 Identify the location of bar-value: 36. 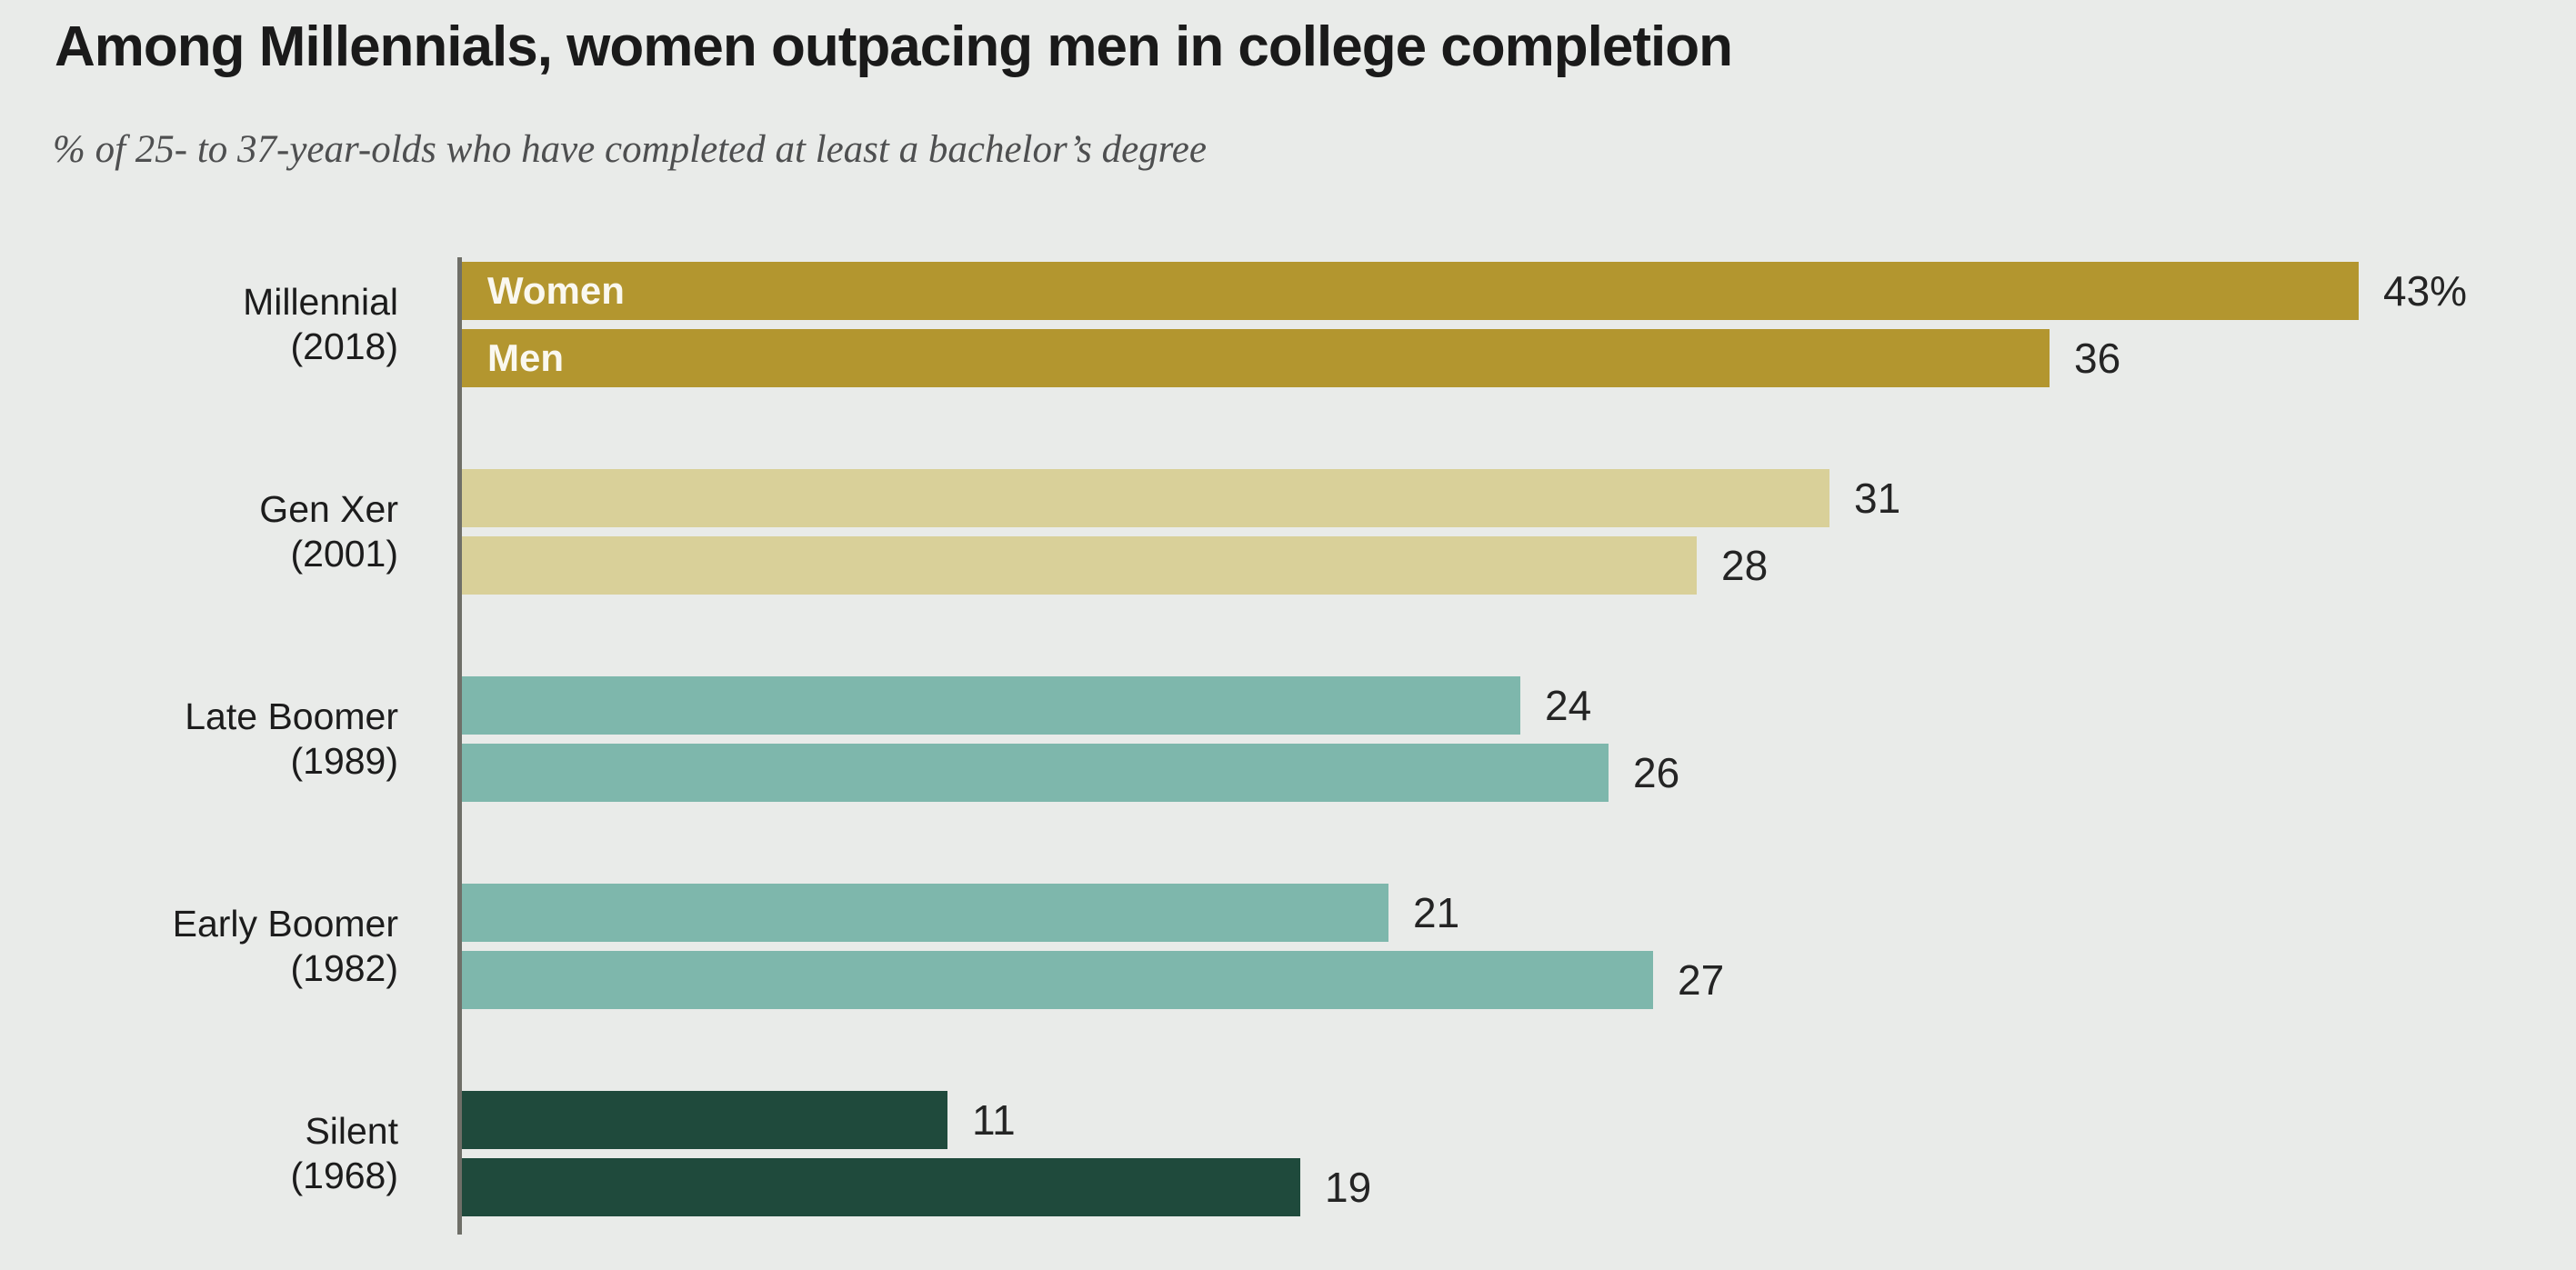
(2097, 358).